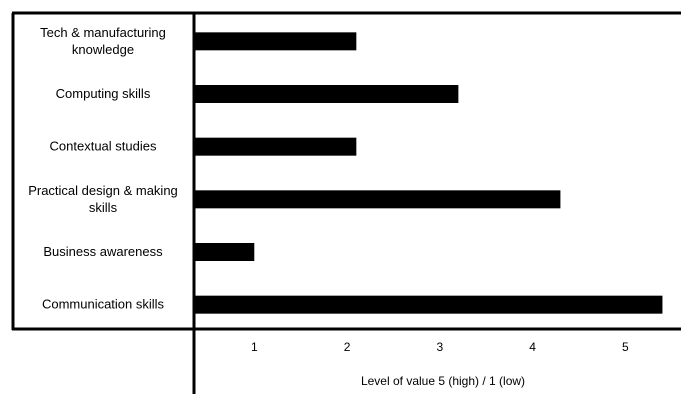 The image size is (681, 394). What do you see at coordinates (103, 41) in the screenshot?
I see `category-label-1: Tech & manufacturing knowledge` at bounding box center [103, 41].